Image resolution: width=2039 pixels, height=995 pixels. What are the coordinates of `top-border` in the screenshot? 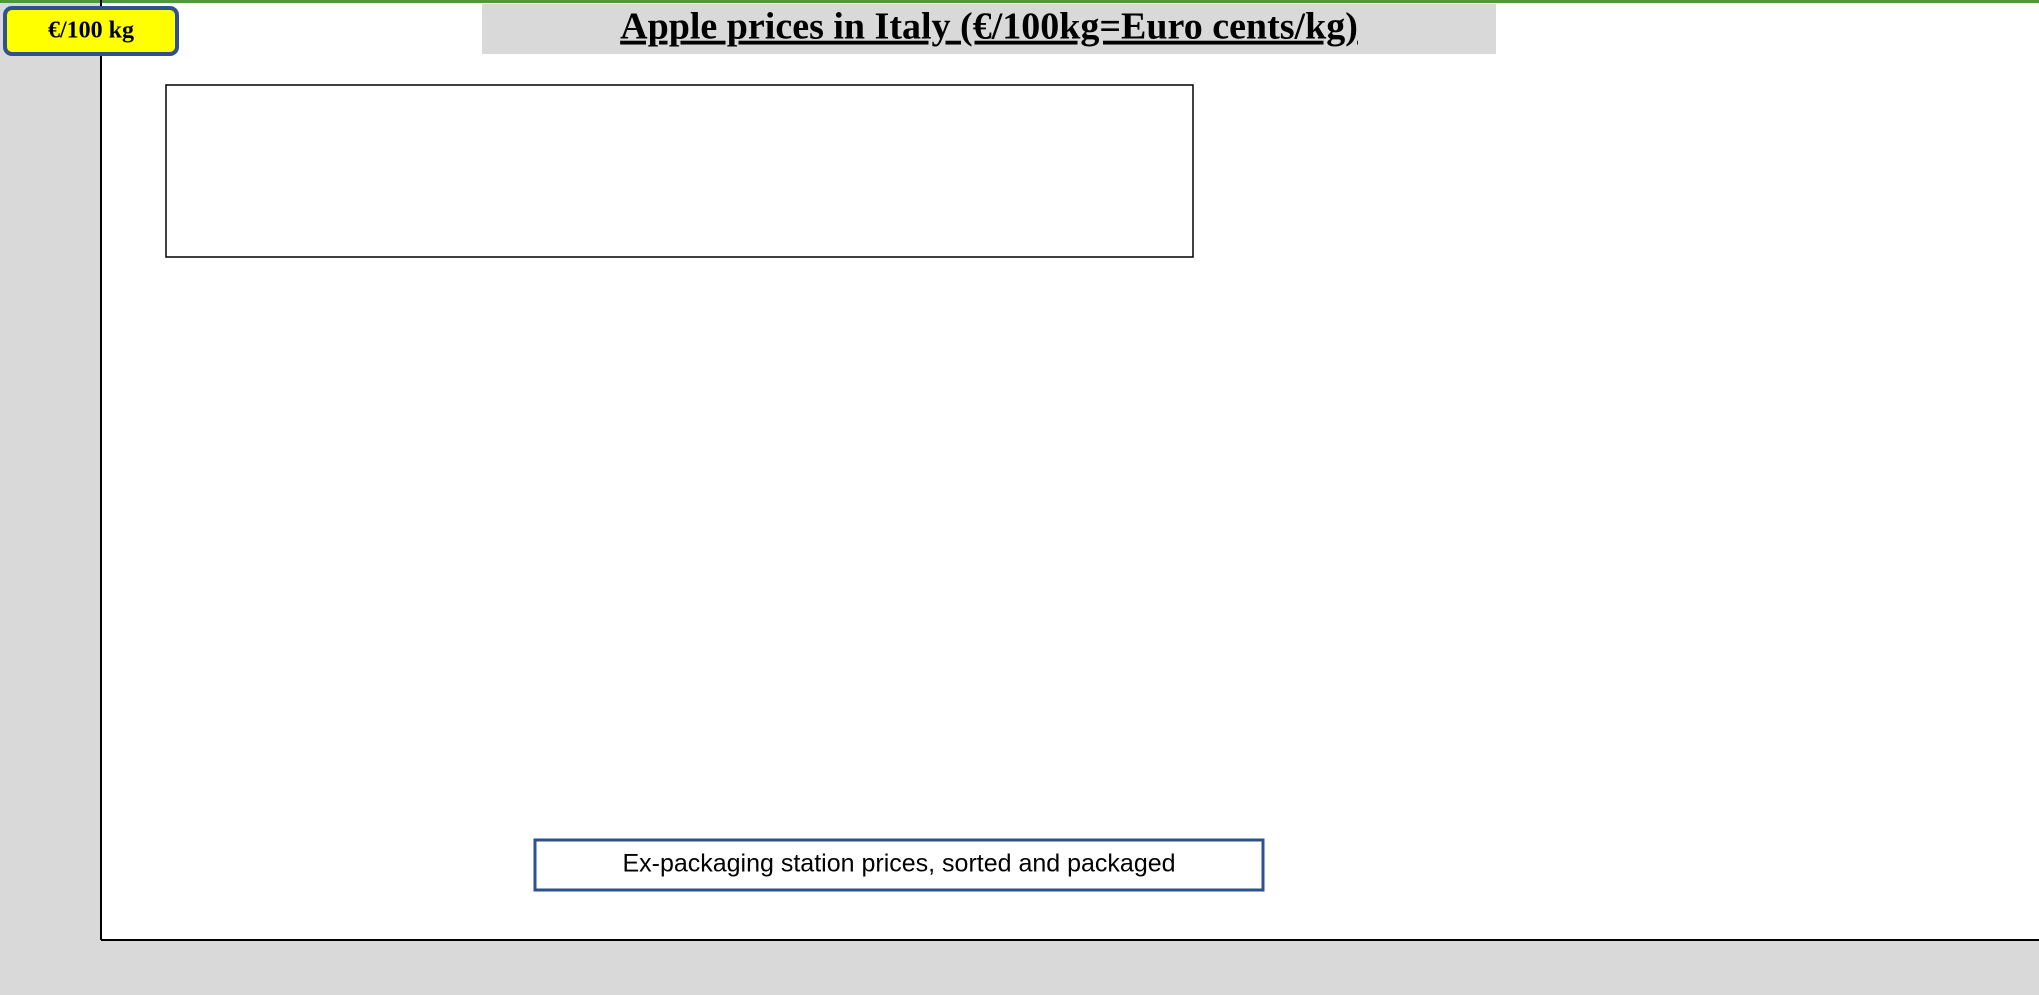 It's located at (1019, 1).